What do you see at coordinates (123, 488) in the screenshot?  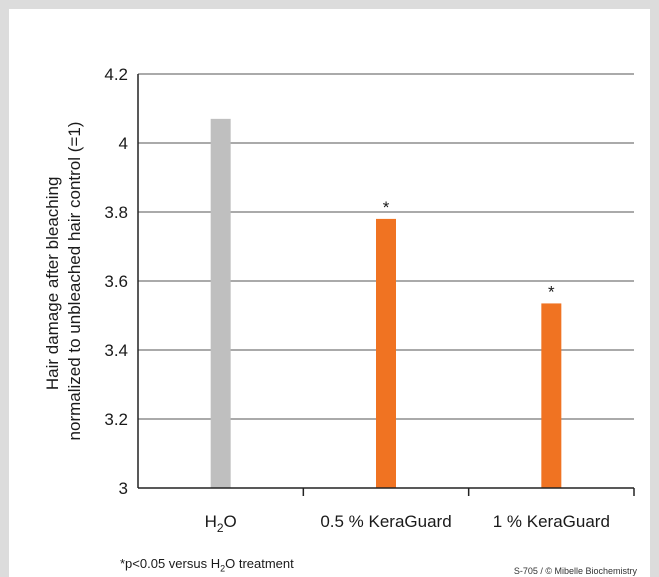 I see `y-tick-label: 3` at bounding box center [123, 488].